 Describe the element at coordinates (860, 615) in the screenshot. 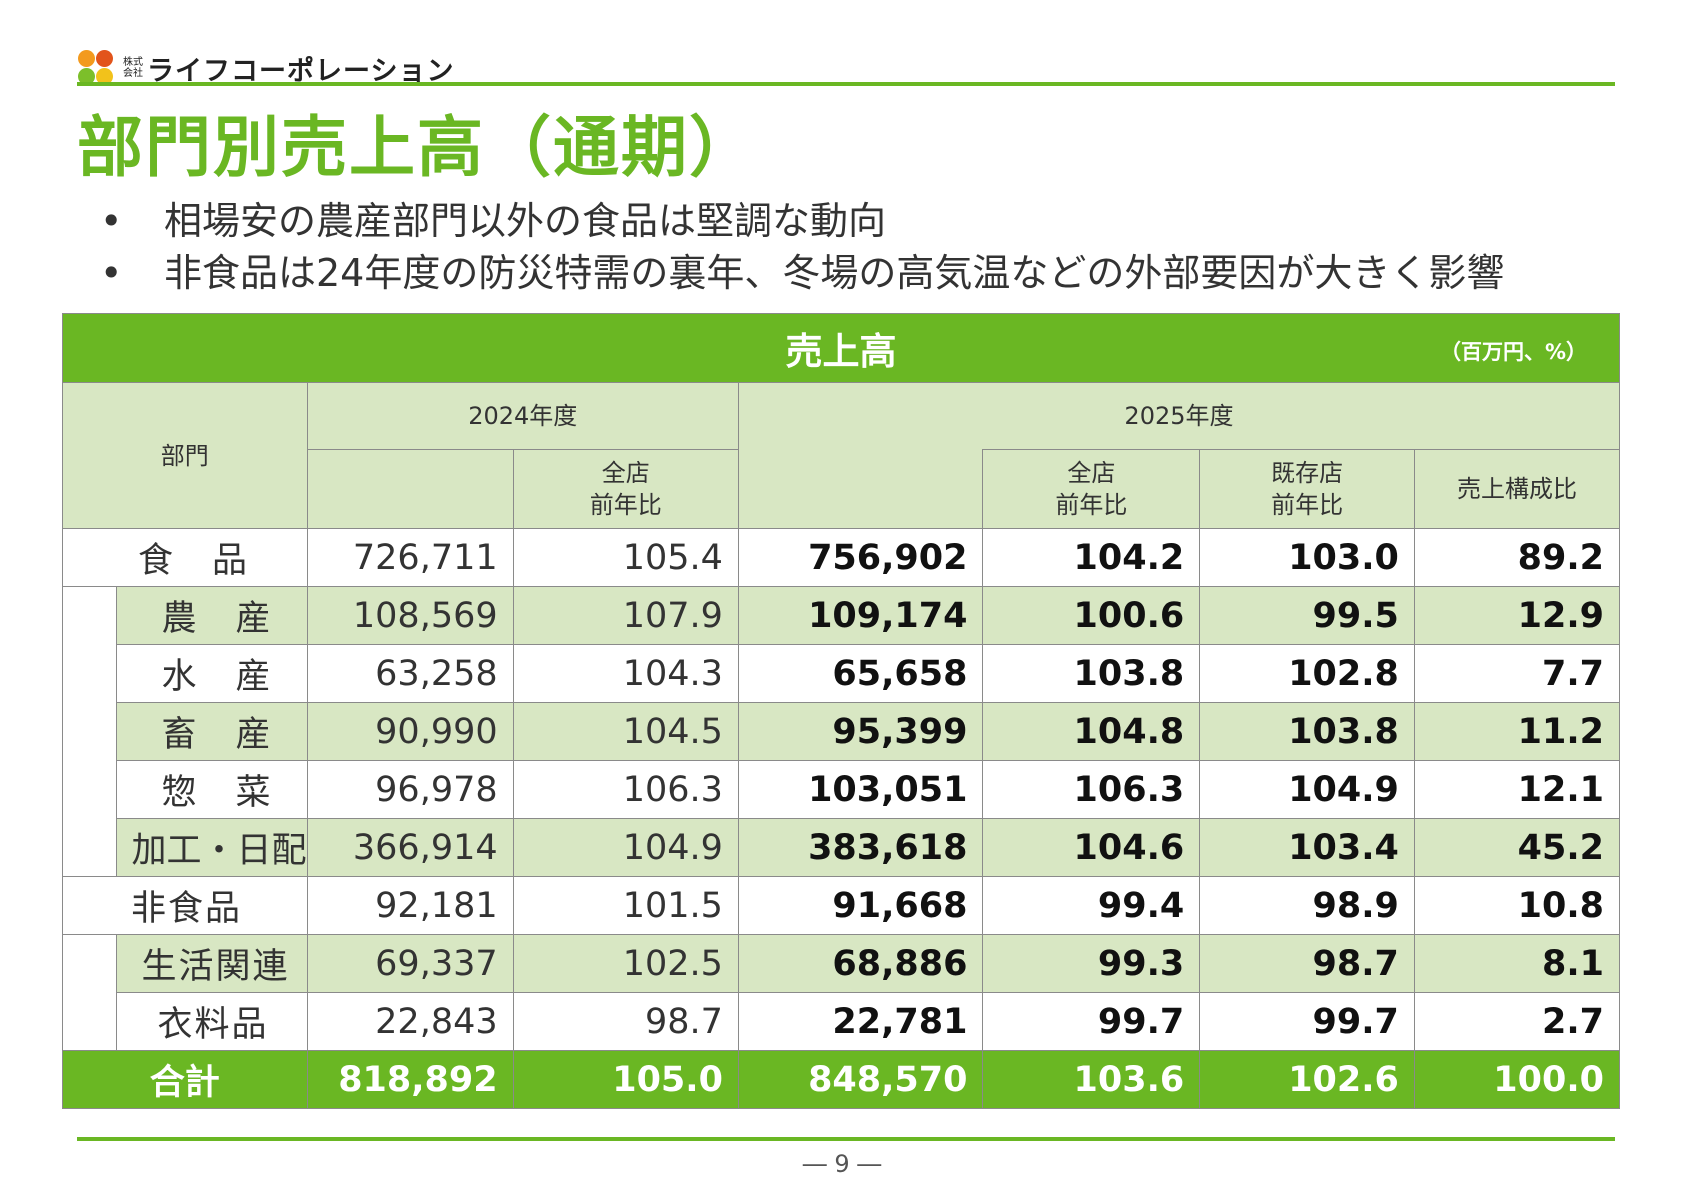

I see `cell-sales-2025: 109,174` at that location.